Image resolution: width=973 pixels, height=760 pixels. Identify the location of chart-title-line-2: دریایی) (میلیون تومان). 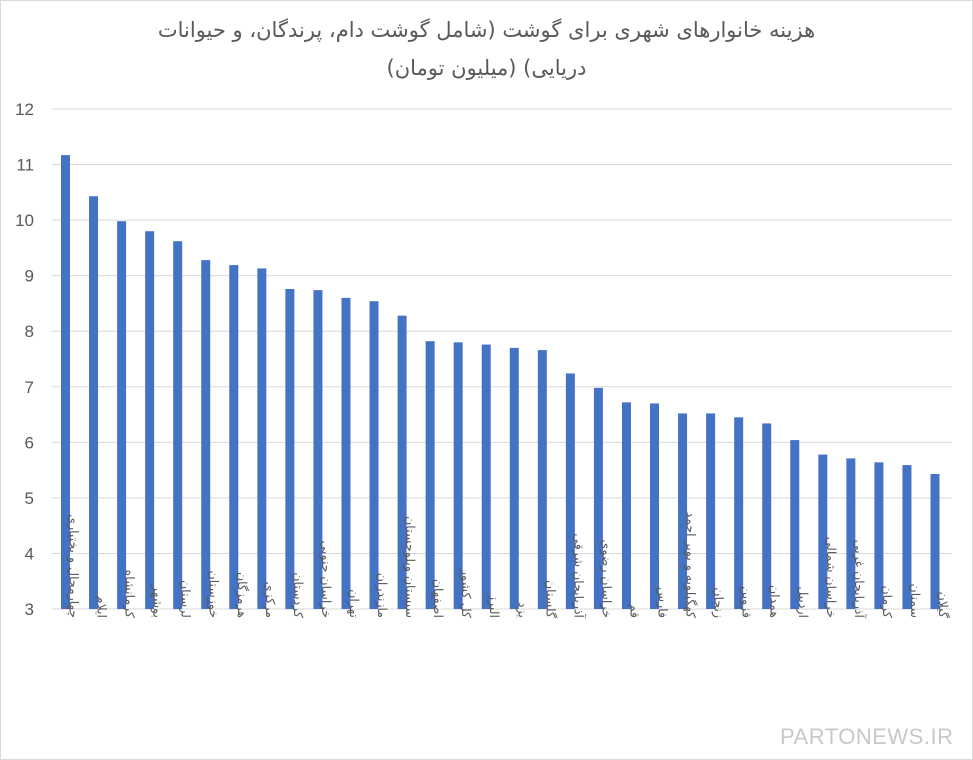
(486, 68).